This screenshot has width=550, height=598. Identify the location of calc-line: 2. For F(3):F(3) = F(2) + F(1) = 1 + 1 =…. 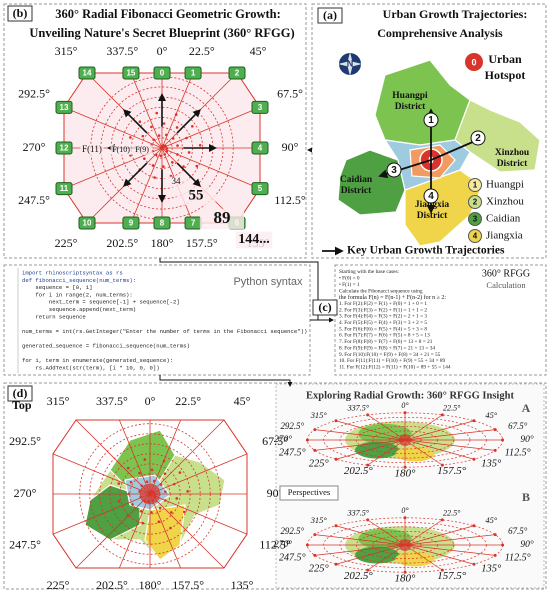
(383, 309).